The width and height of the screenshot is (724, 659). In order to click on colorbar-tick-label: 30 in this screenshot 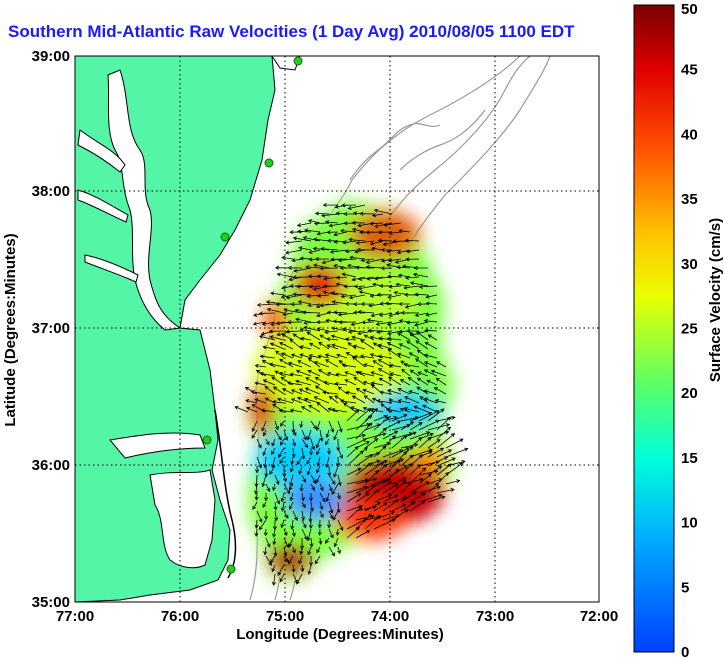, I will do `click(689, 264)`.